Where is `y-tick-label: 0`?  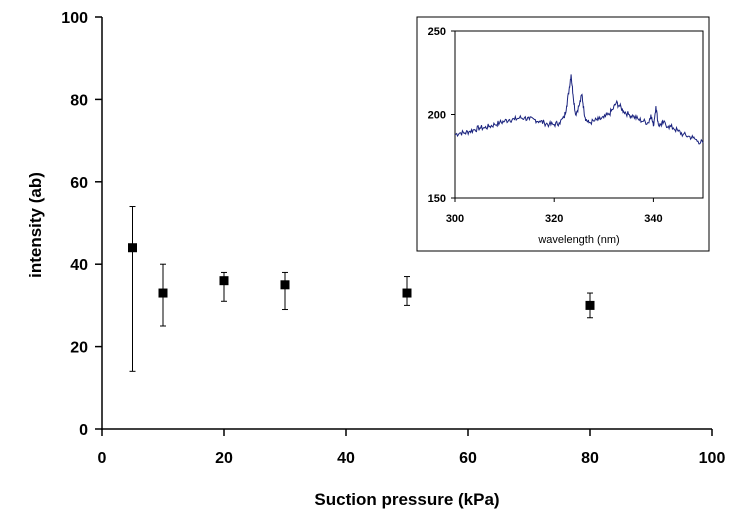 y-tick-label: 0 is located at coordinates (83, 430).